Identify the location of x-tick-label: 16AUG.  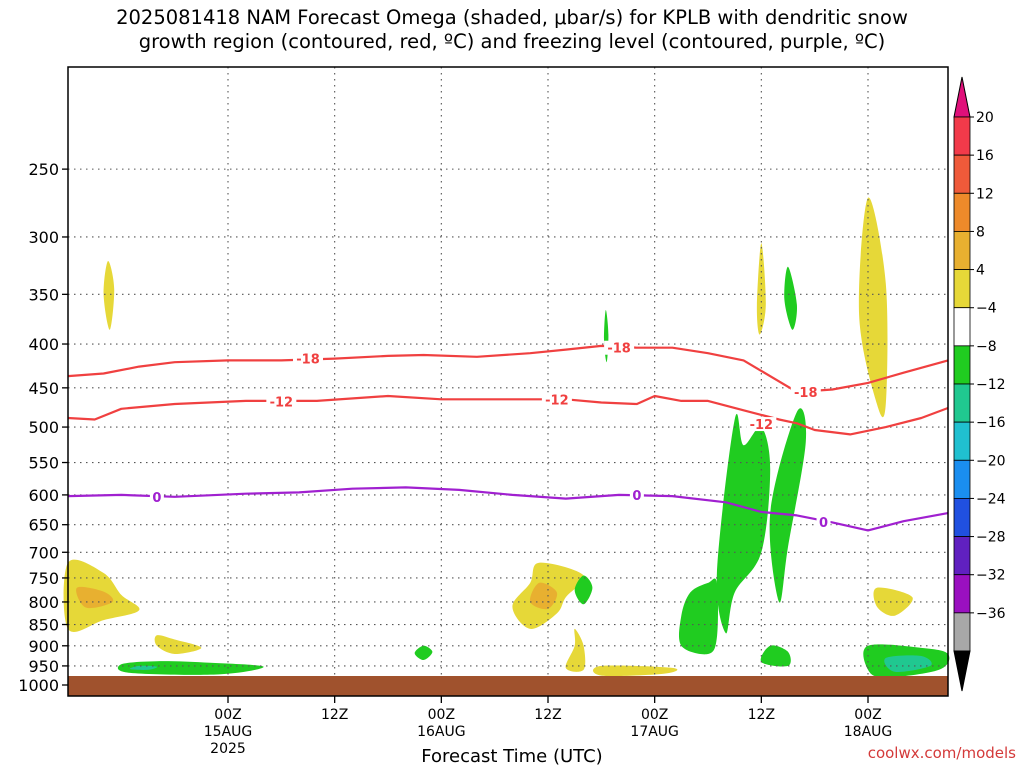
(441, 732).